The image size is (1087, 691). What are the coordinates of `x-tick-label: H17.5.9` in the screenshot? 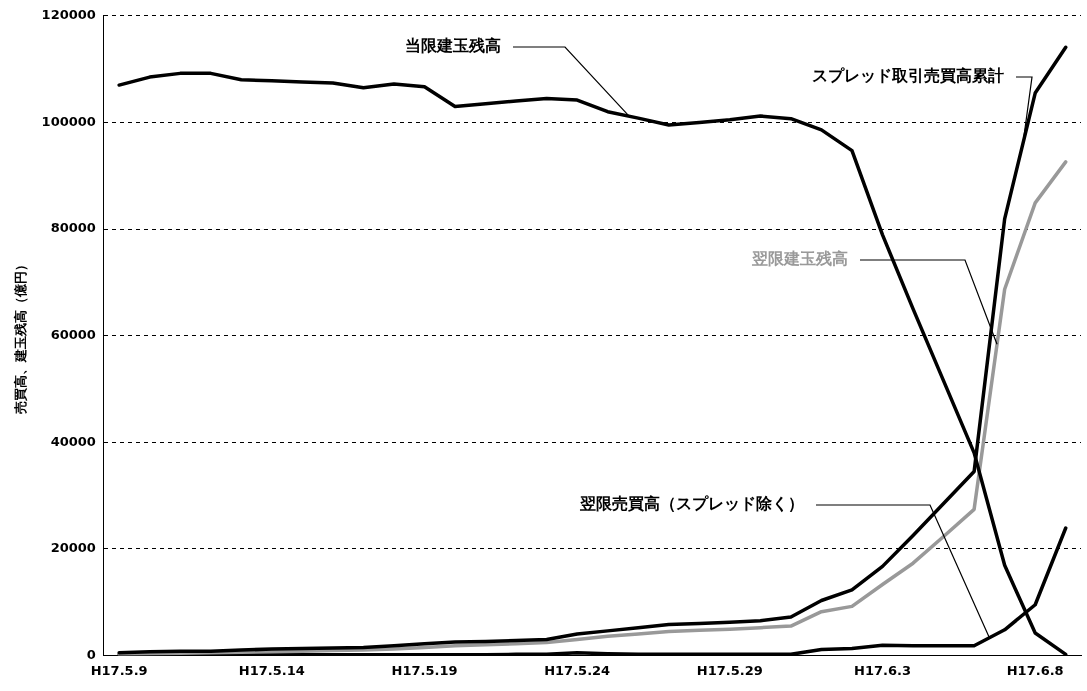 It's located at (119, 670).